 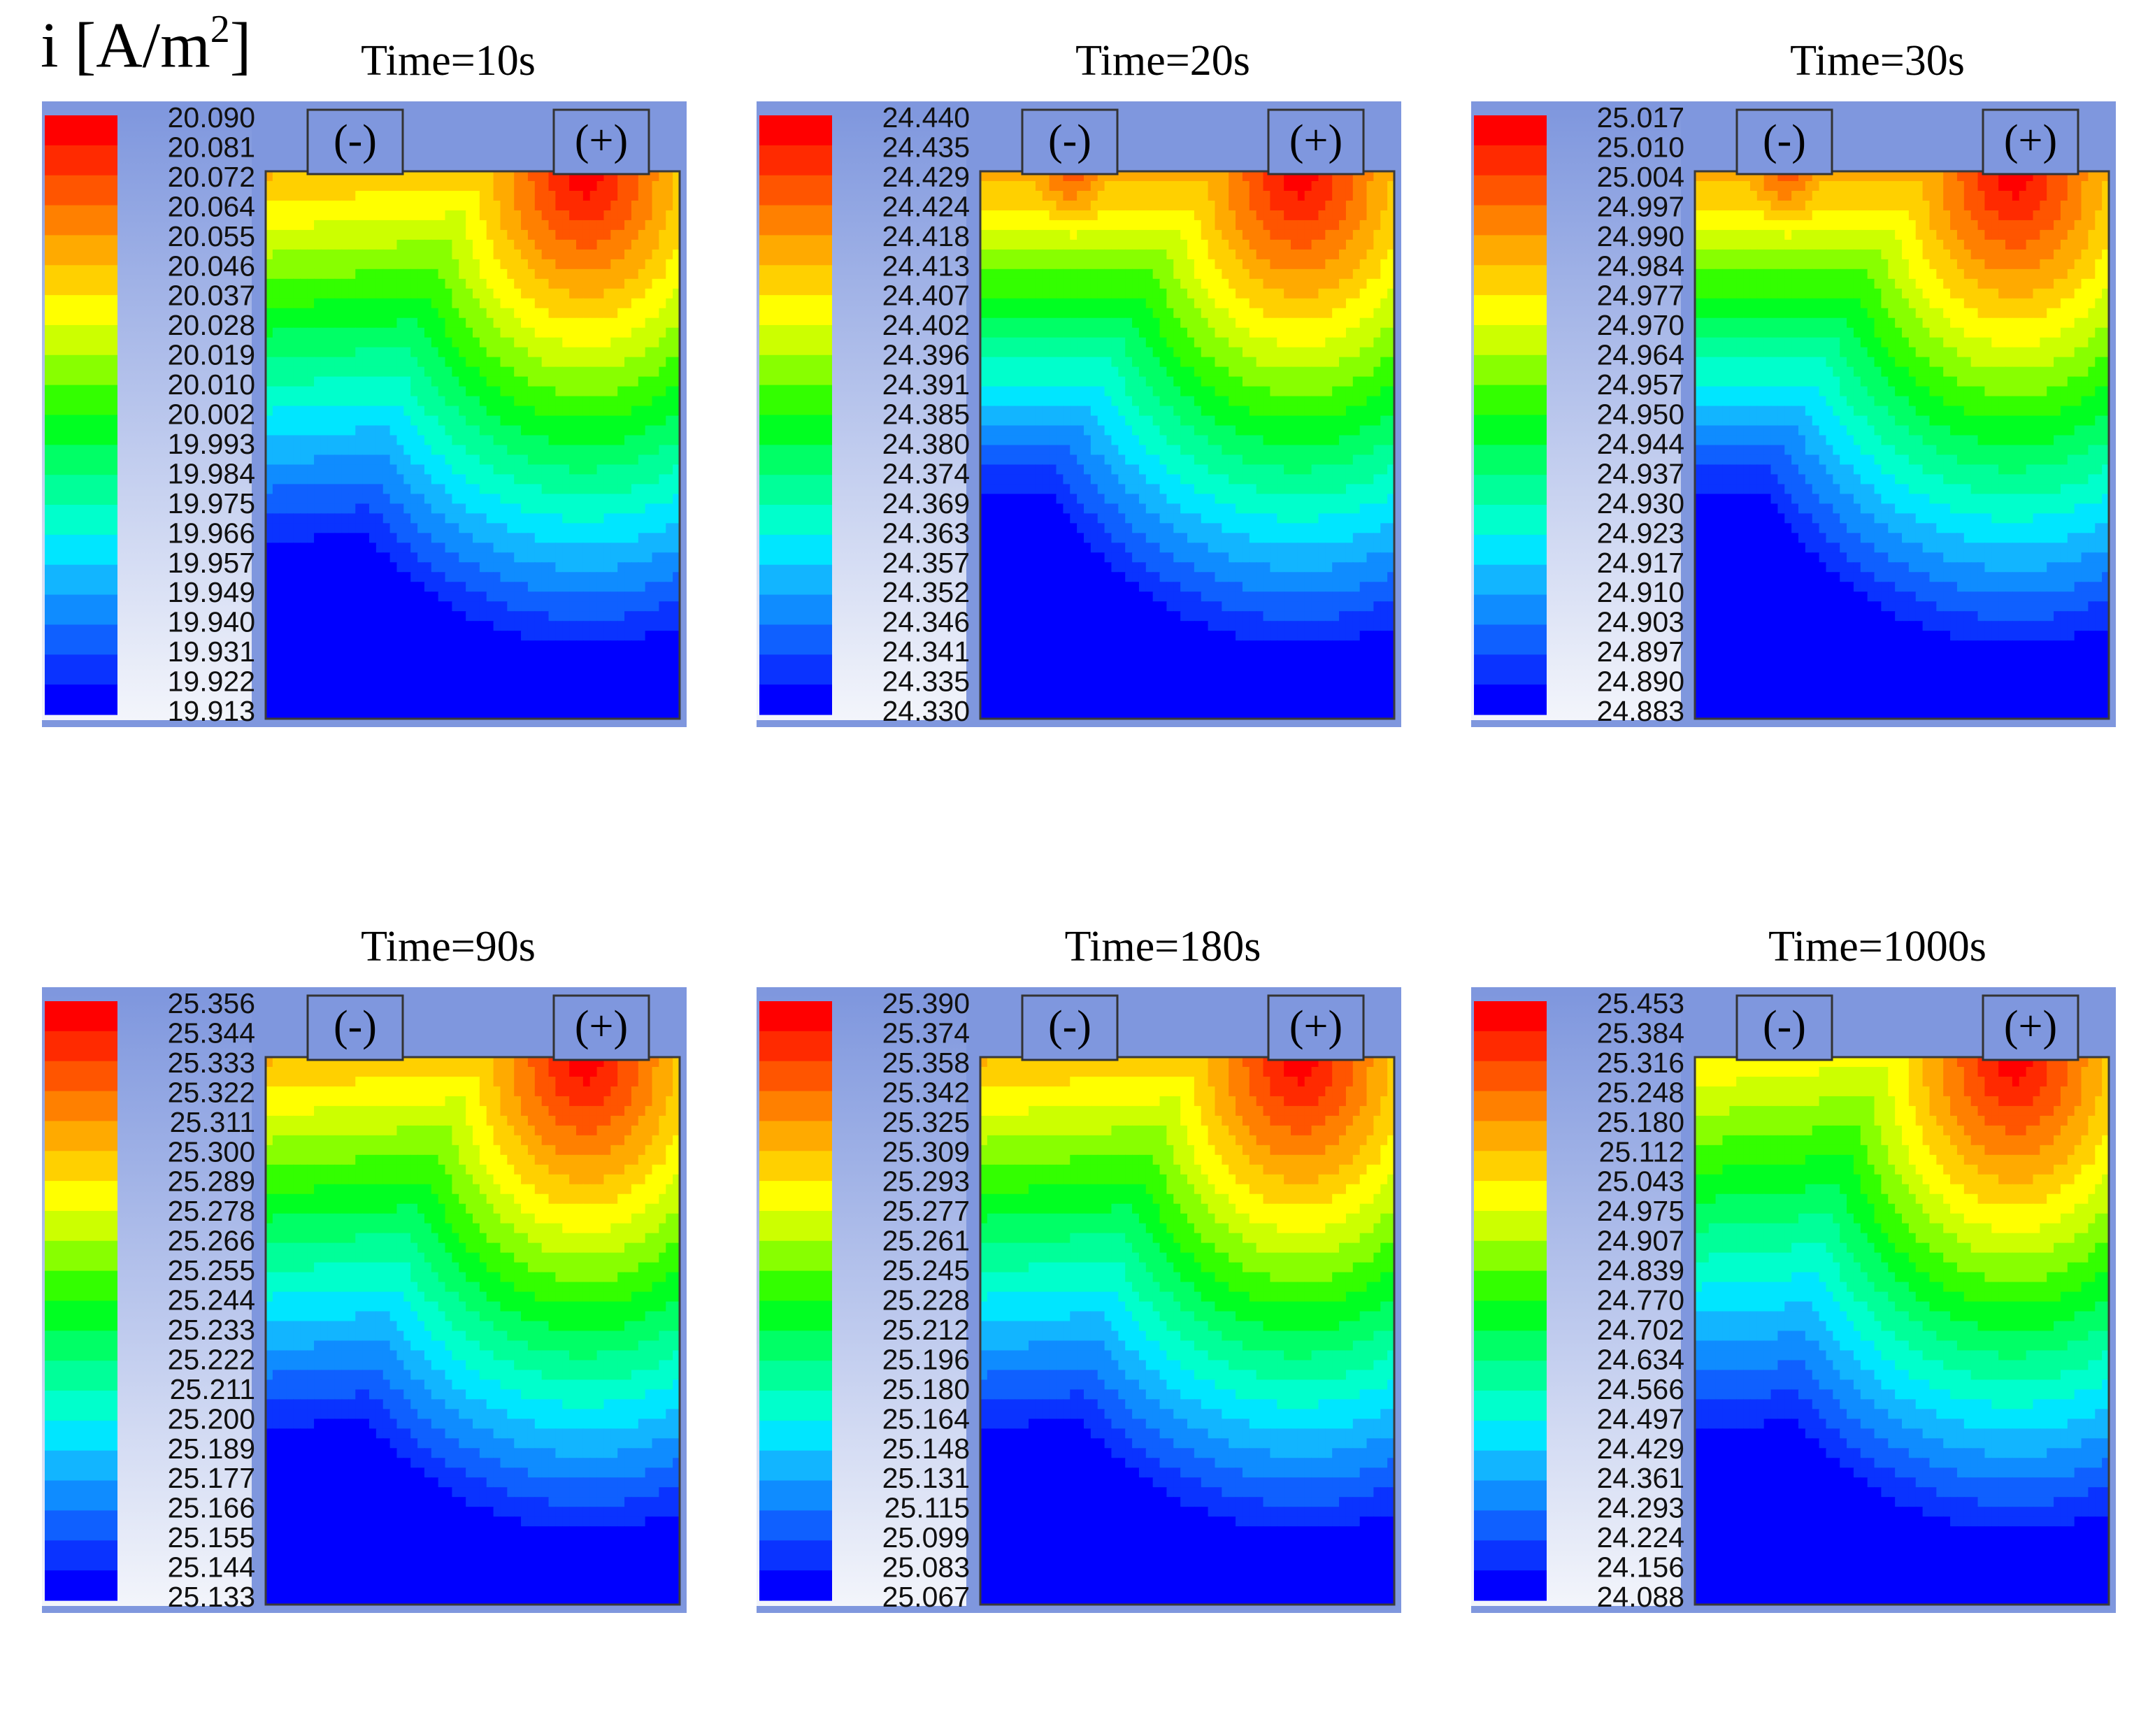 I want to click on colorbar-tick-label: 24.369, so click(x=926, y=503).